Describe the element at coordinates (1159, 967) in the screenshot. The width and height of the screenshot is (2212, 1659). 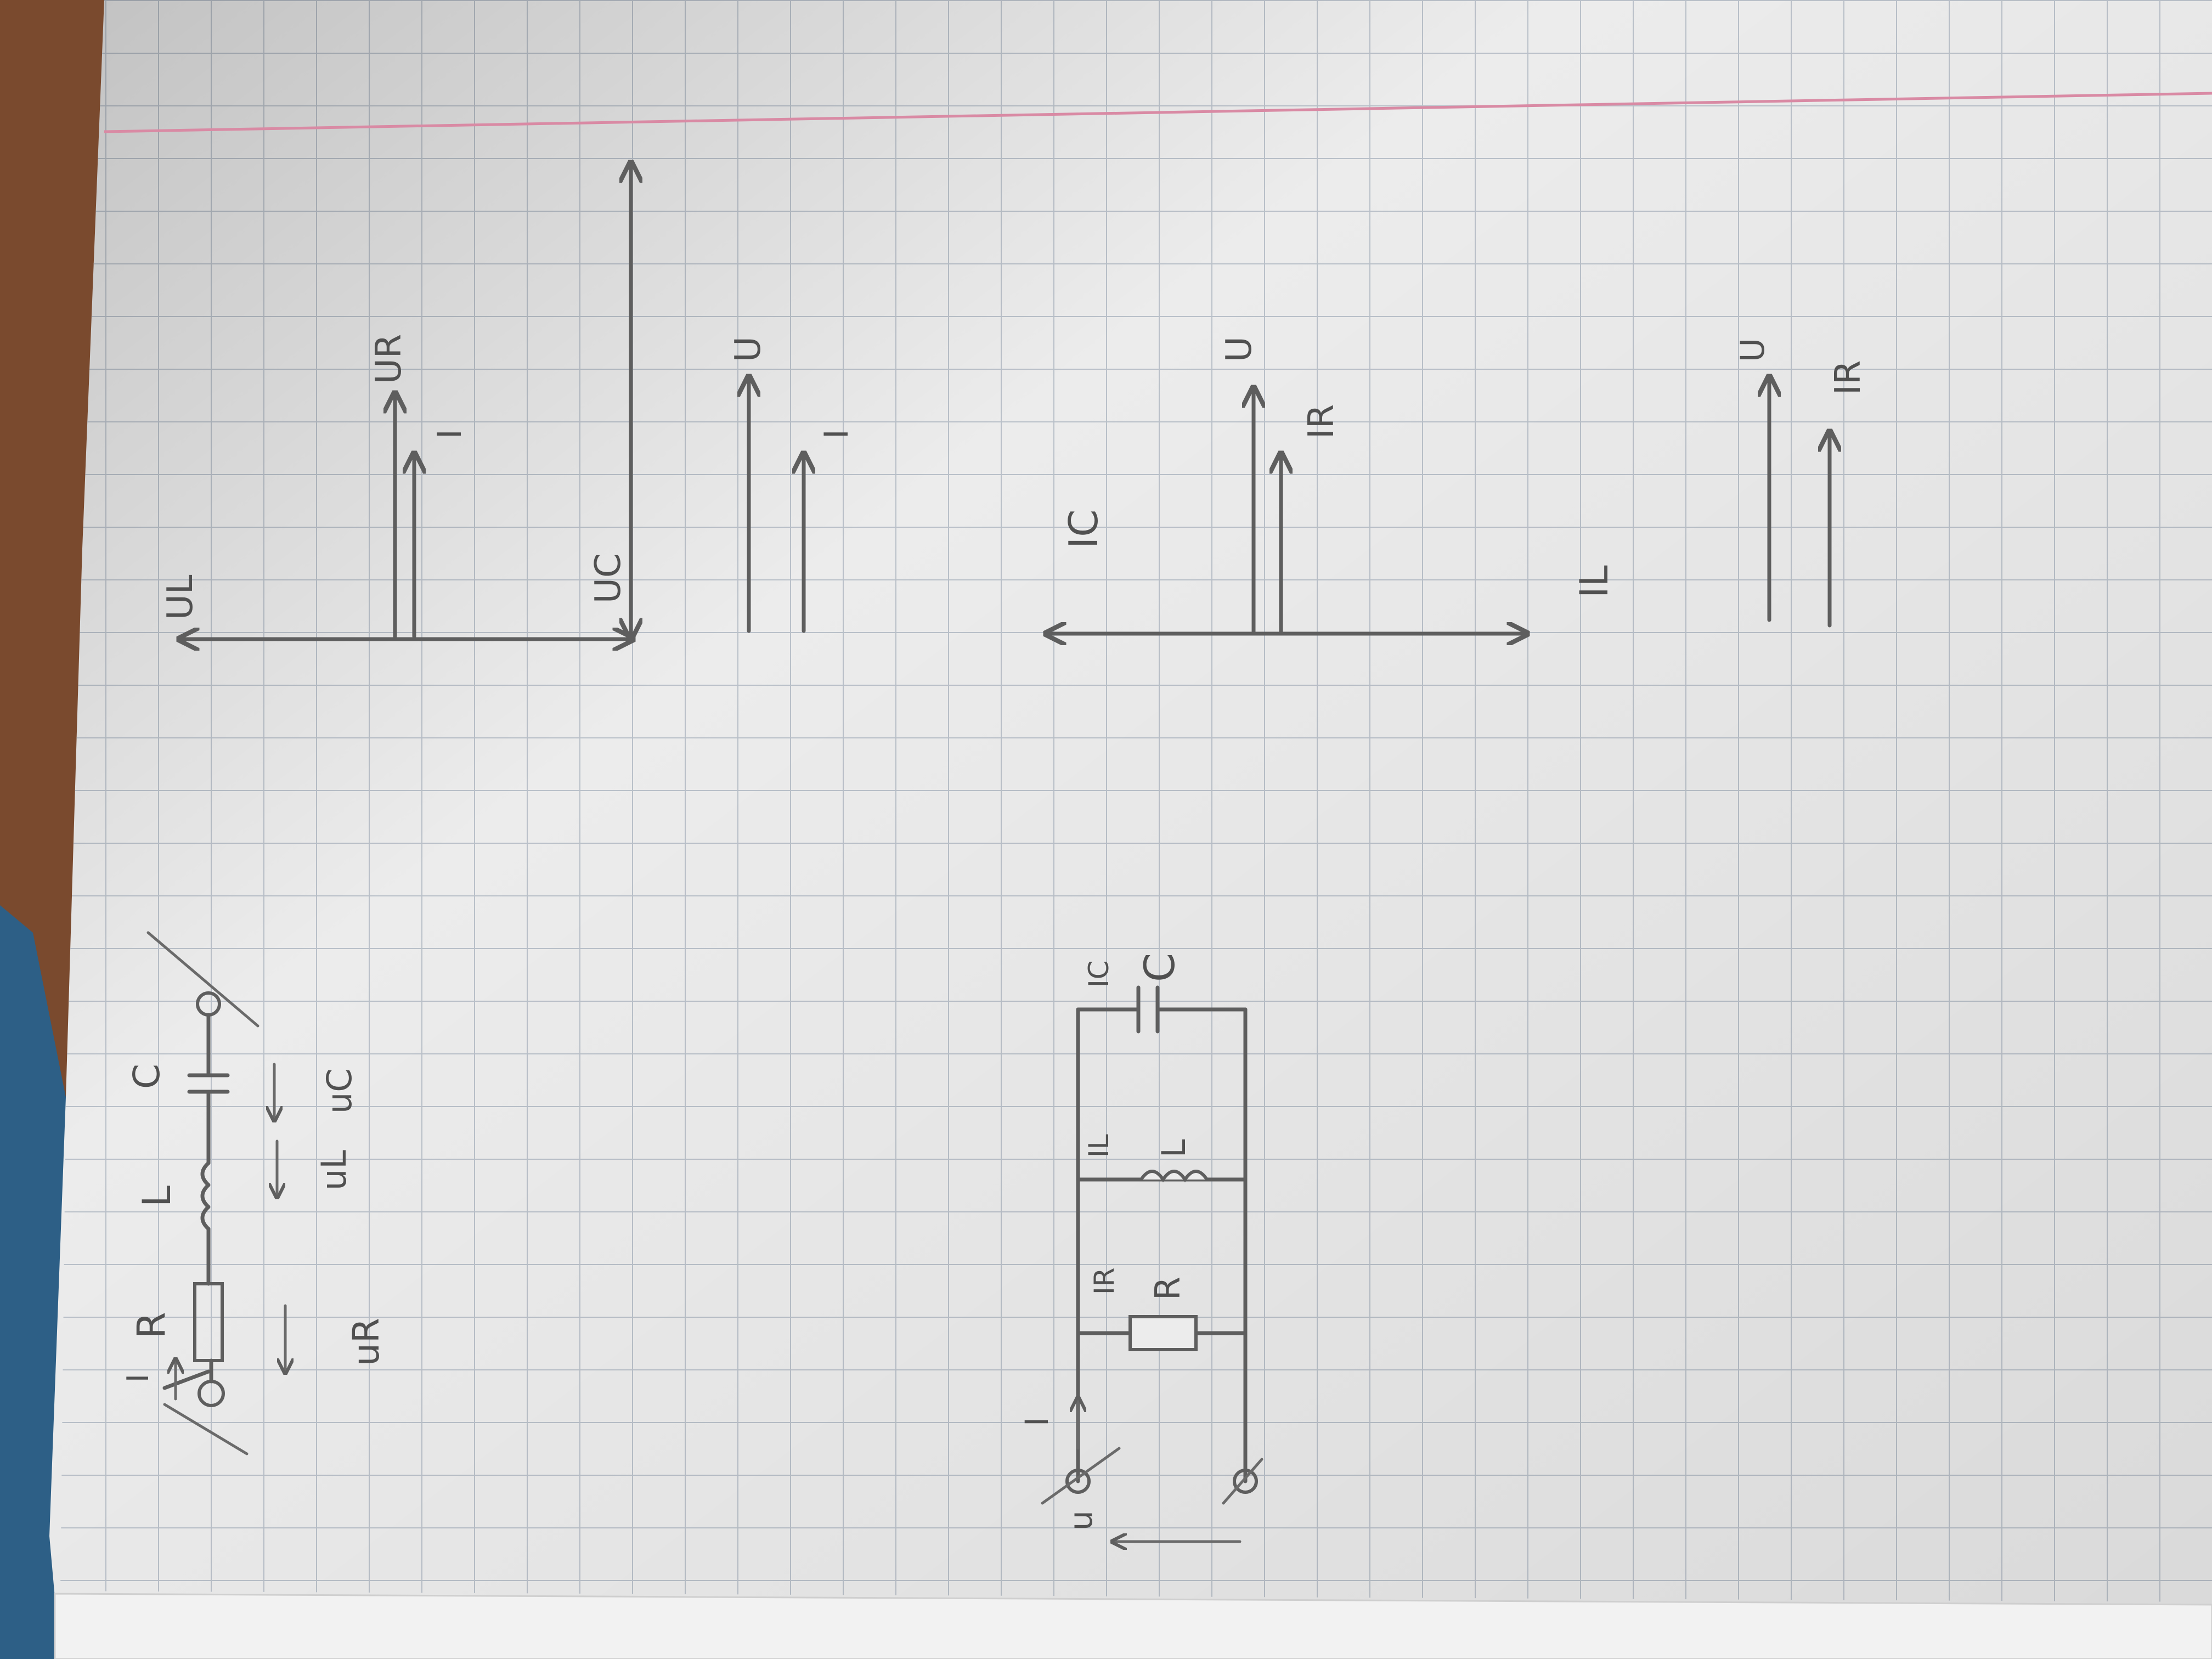
I see `label-parallel-c: C` at that location.